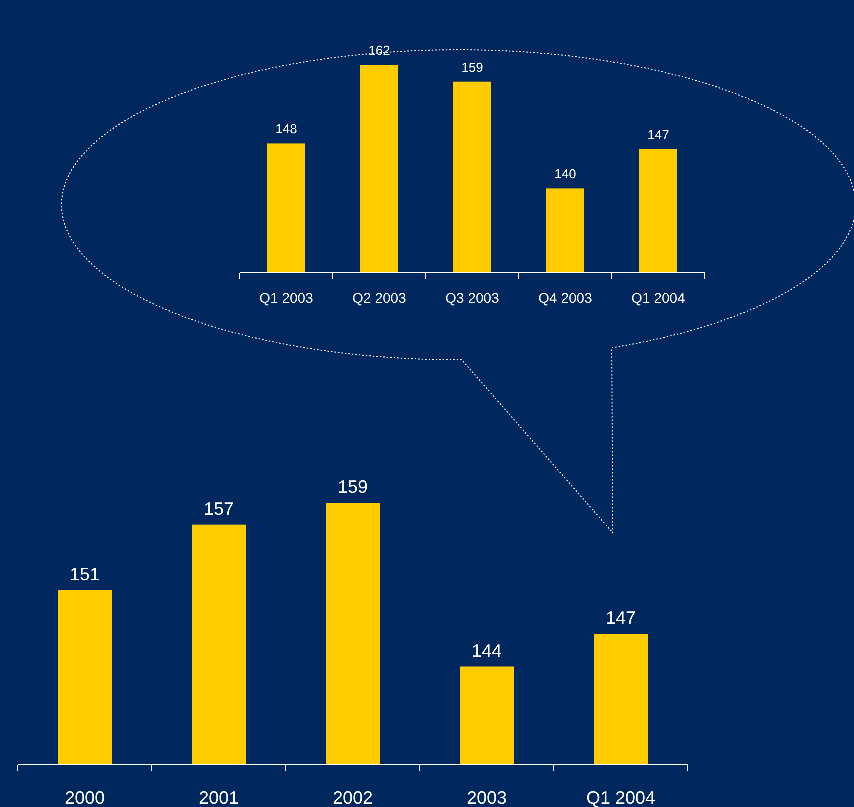 This screenshot has width=854, height=807. What do you see at coordinates (487, 797) in the screenshot?
I see `x-tick-label: 2003` at bounding box center [487, 797].